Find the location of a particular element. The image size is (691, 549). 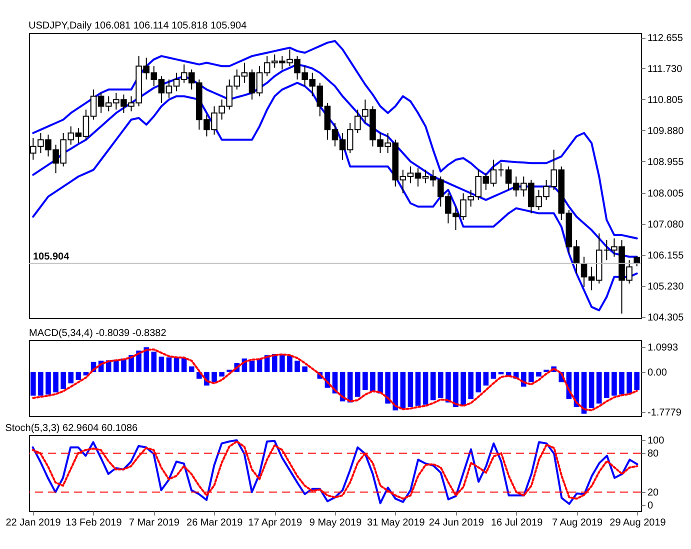

y-tick-label: 108.955 is located at coordinates (666, 162).